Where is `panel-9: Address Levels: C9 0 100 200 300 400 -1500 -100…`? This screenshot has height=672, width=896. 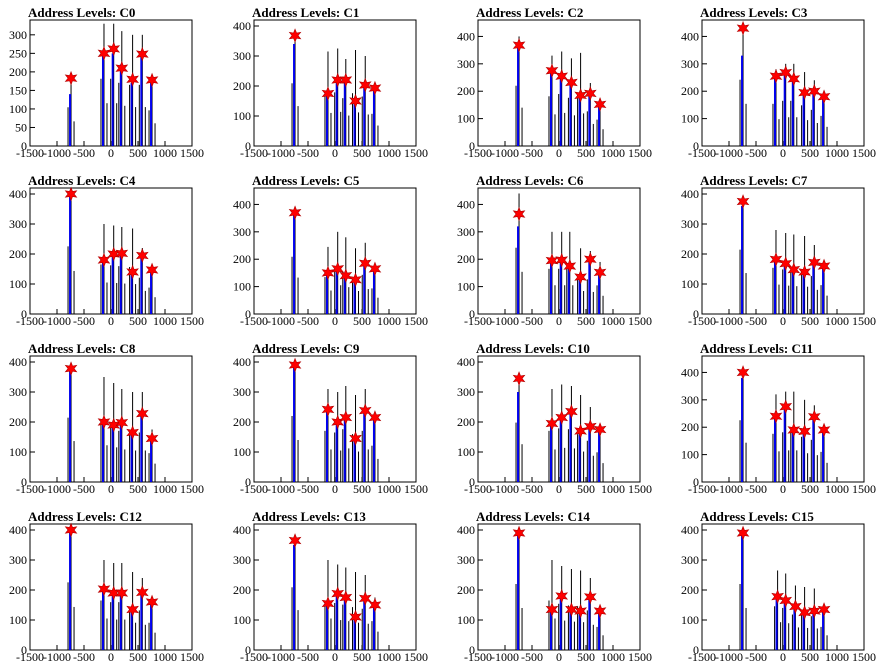
panel-9: Address Levels: C9 0 100 200 300 400 -1500 -100… is located at coordinates (330, 418).